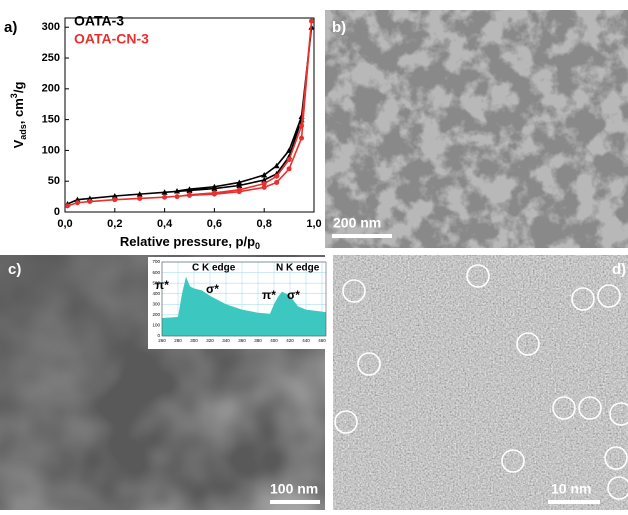 Image resolution: width=628 pixels, height=515 pixels. What do you see at coordinates (214, 224) in the screenshot?
I see `x-tick-label: 0,6` at bounding box center [214, 224].